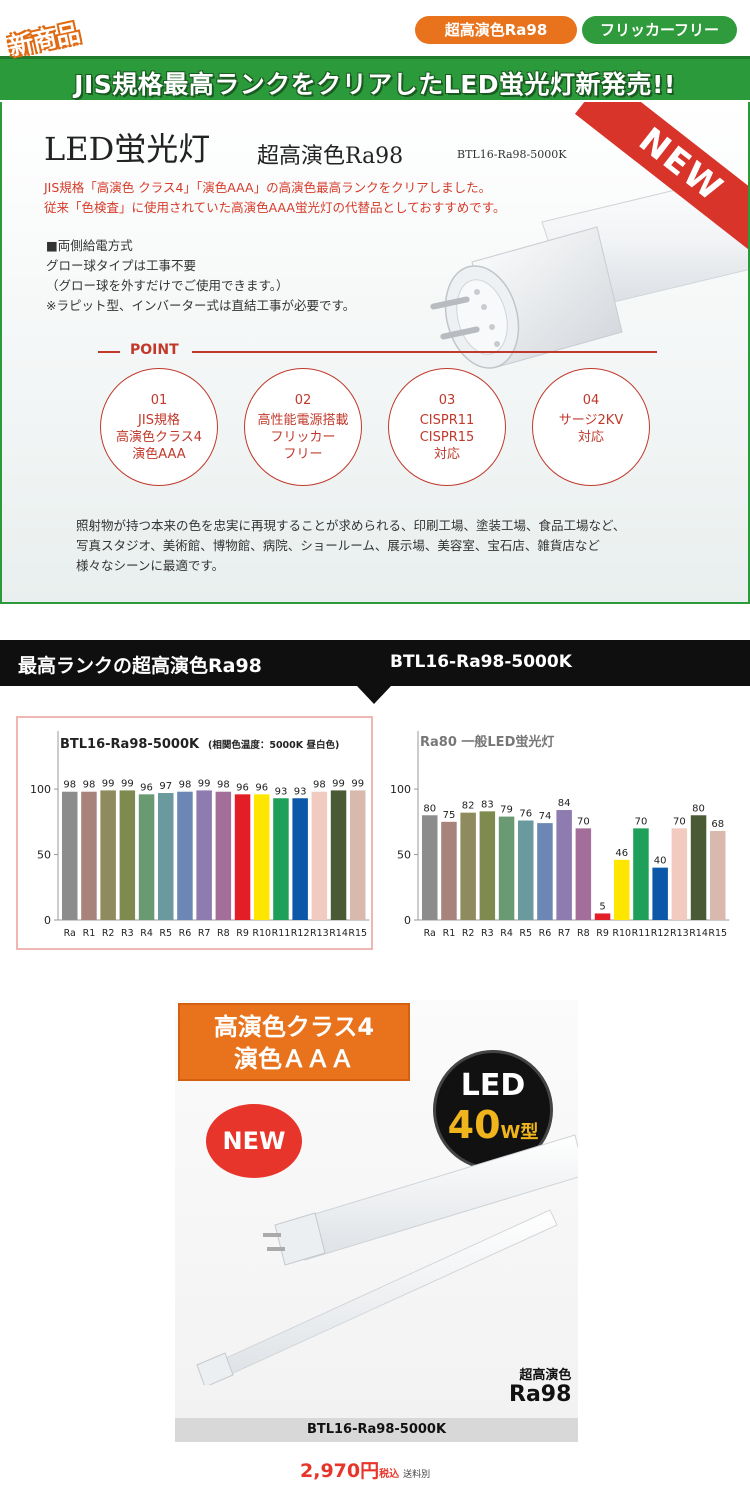 This screenshot has width=750, height=1507. Describe the element at coordinates (130, 744) in the screenshot. I see `chart-title: BTL16-Ra98-5000K` at that location.